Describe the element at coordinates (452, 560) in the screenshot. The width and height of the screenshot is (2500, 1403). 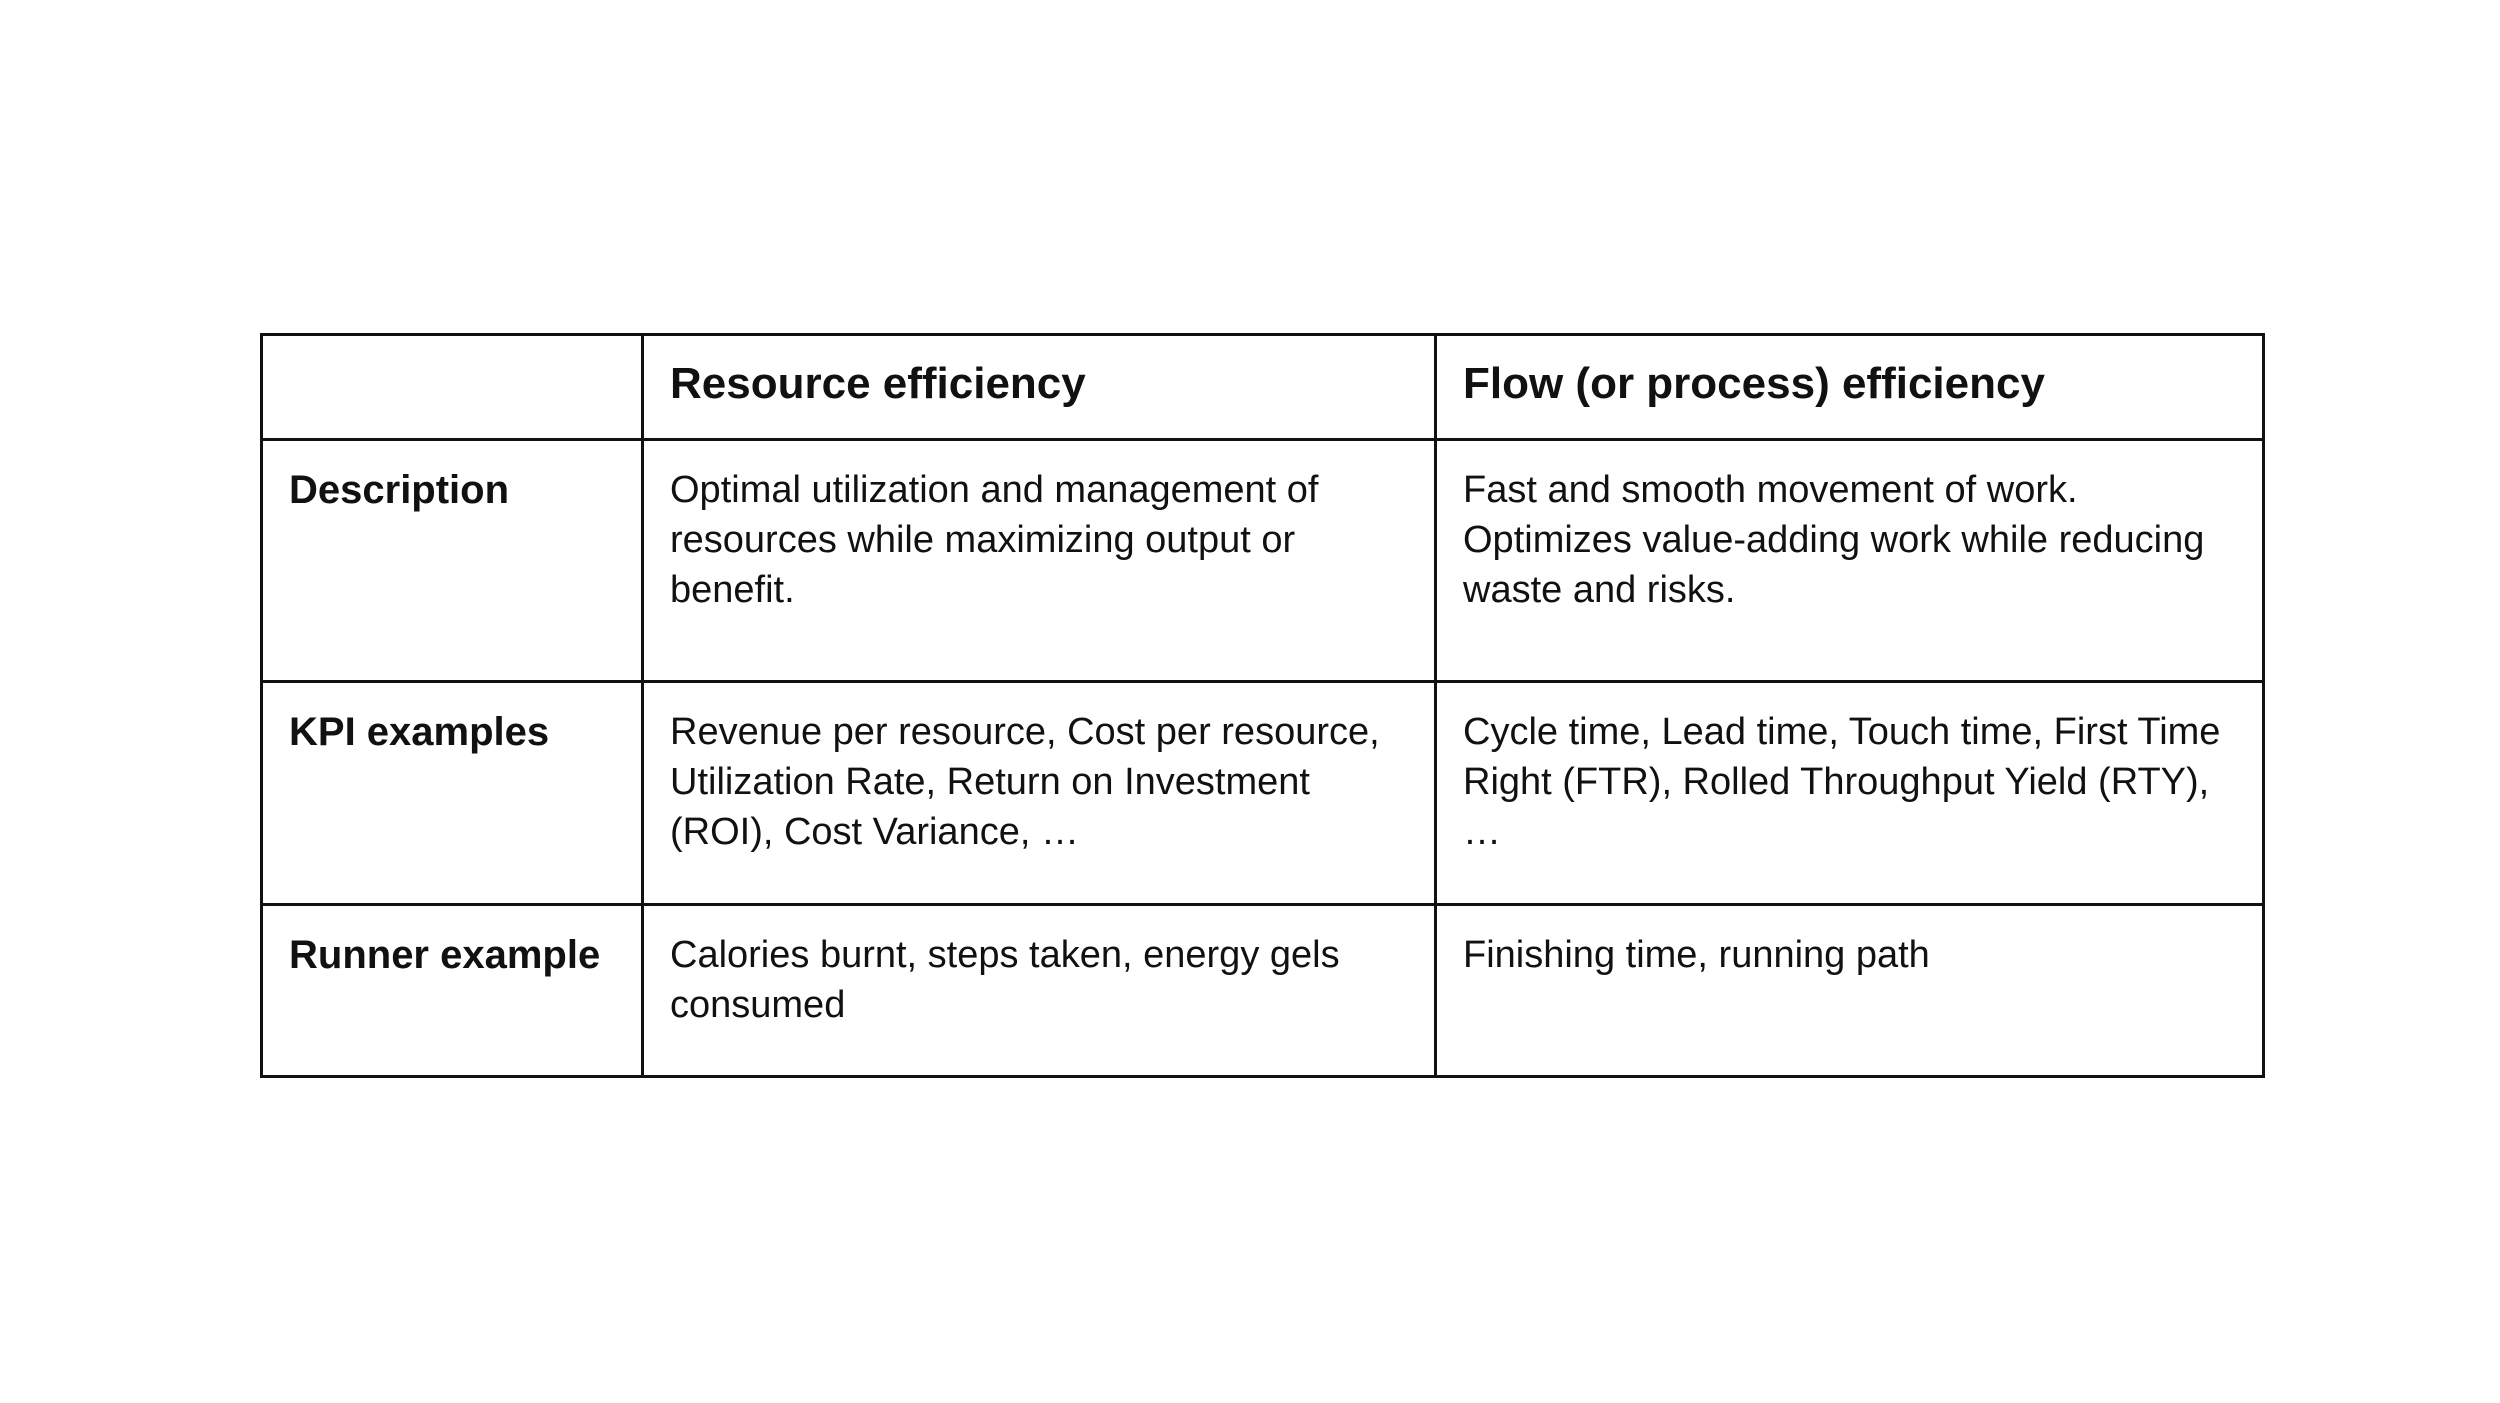
I see `row-label-description: Description` at that location.